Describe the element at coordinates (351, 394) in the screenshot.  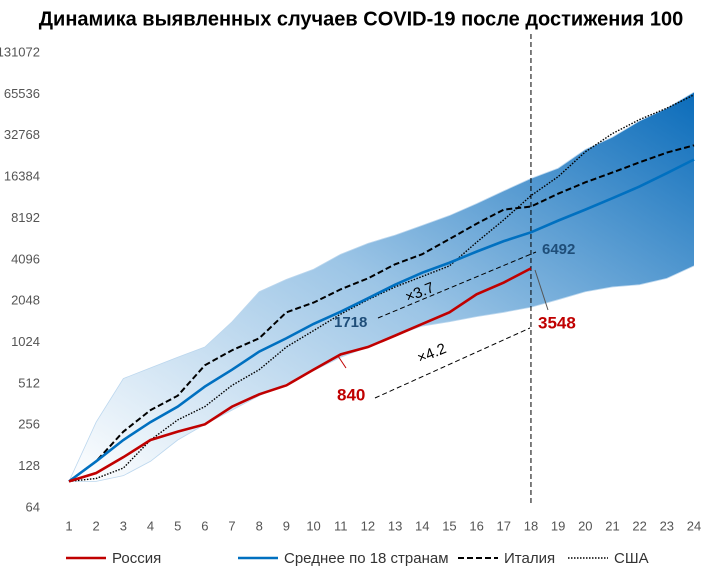
I see `annotation: 840` at that location.